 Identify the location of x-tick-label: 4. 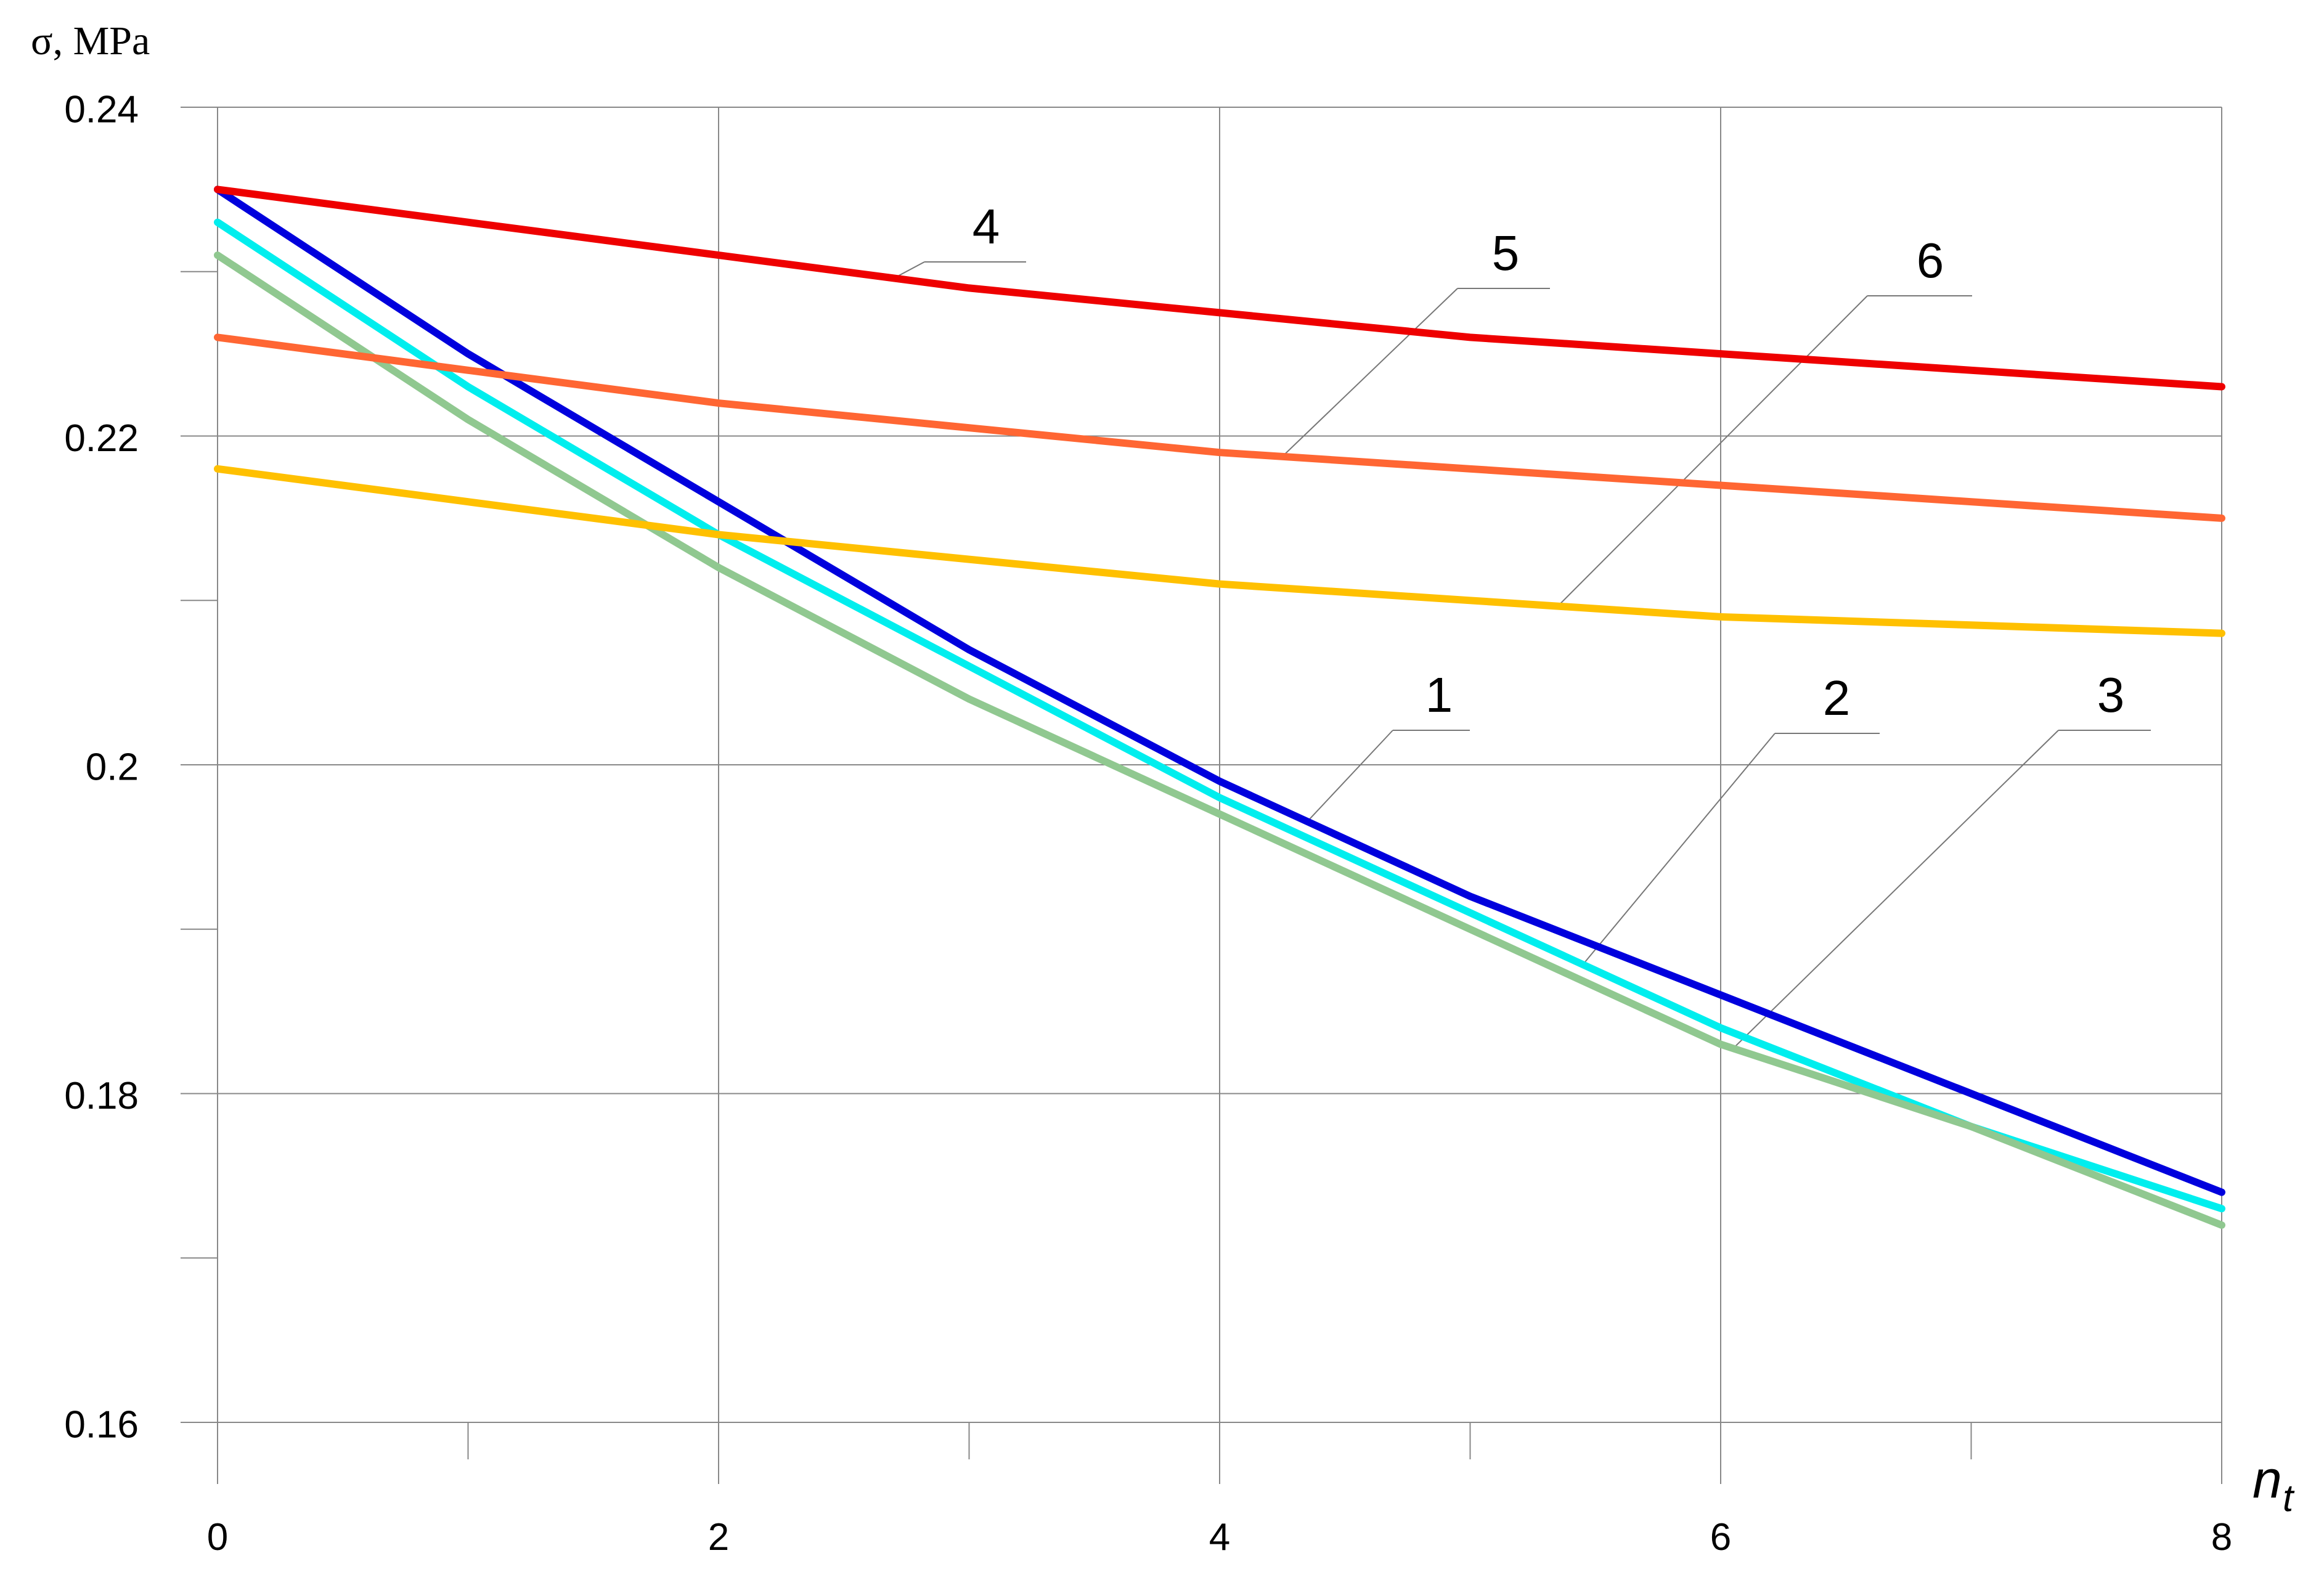
(1219, 1537).